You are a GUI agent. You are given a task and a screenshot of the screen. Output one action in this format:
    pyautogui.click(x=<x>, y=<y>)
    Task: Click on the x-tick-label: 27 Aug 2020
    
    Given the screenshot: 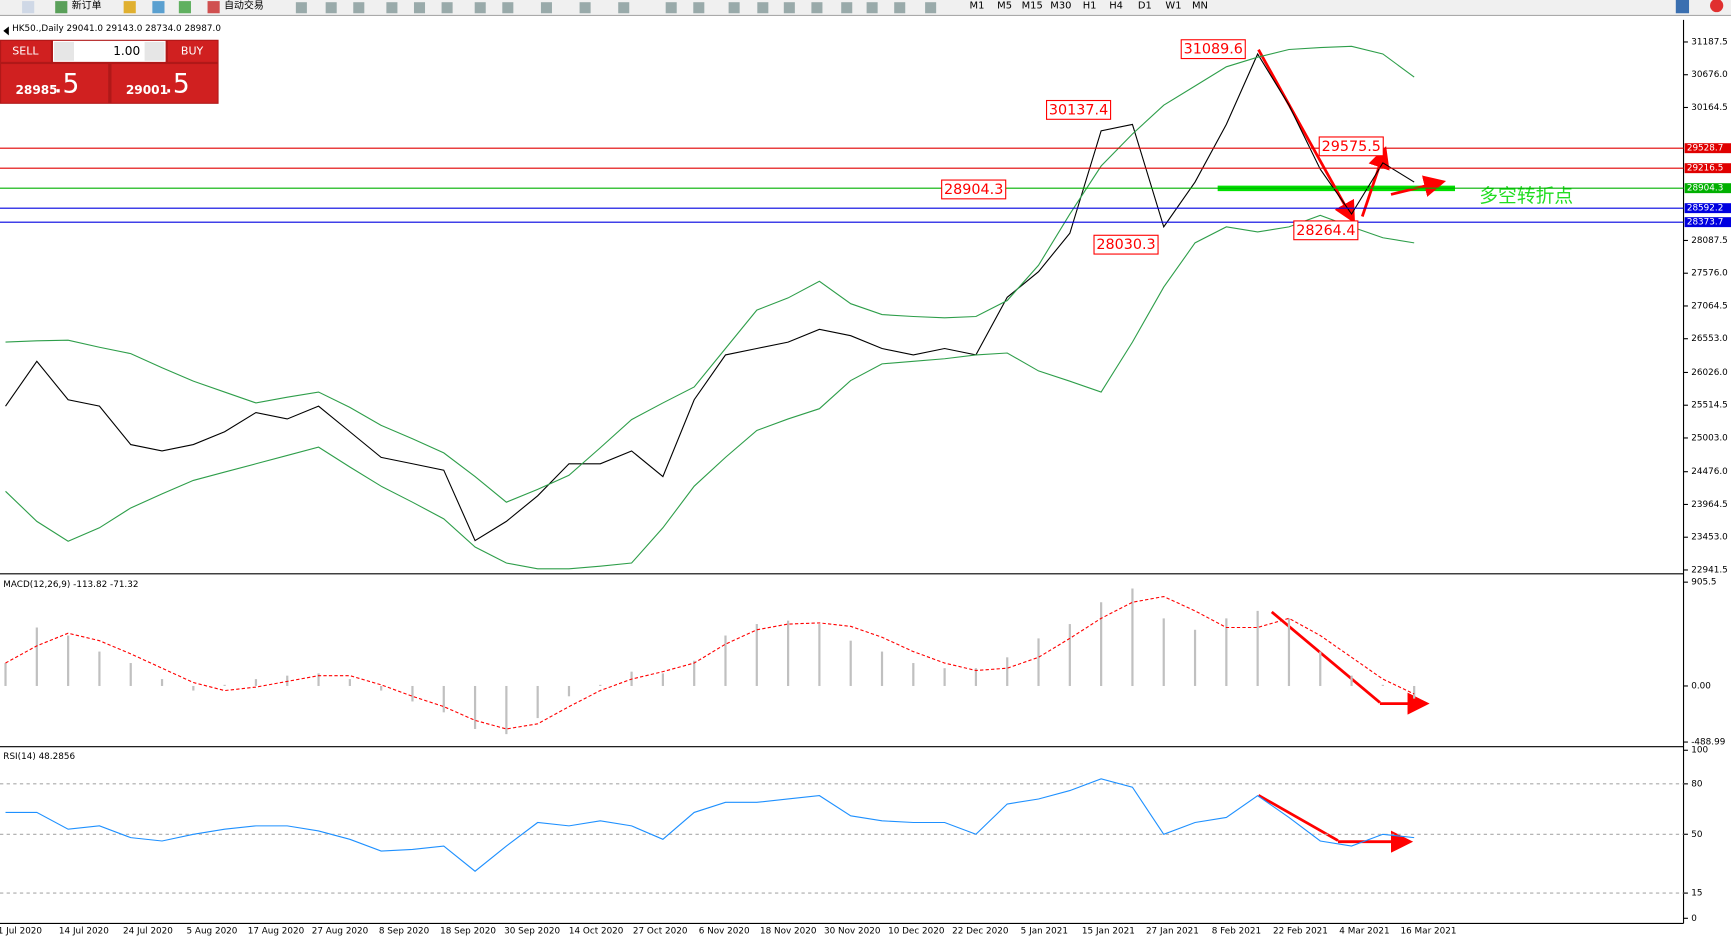 What is the action you would take?
    pyautogui.click(x=340, y=932)
    